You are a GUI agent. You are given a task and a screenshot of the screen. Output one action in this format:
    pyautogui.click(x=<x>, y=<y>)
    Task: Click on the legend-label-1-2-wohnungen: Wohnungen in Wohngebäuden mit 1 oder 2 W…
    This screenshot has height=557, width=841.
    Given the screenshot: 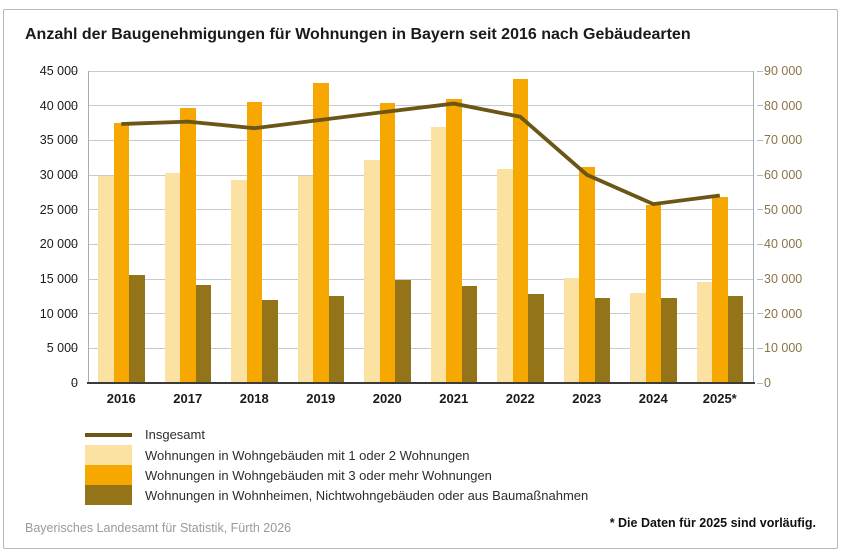 What is the action you would take?
    pyautogui.click(x=307, y=455)
    